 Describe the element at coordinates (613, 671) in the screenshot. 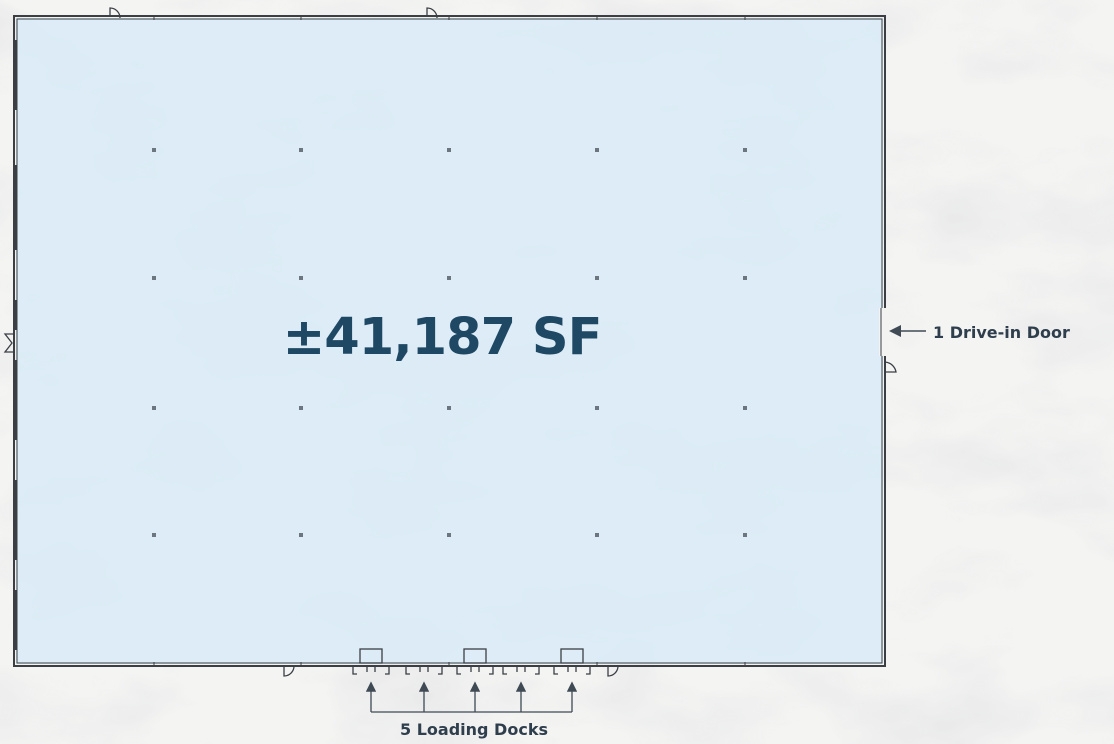

I see `bottom-door-right` at that location.